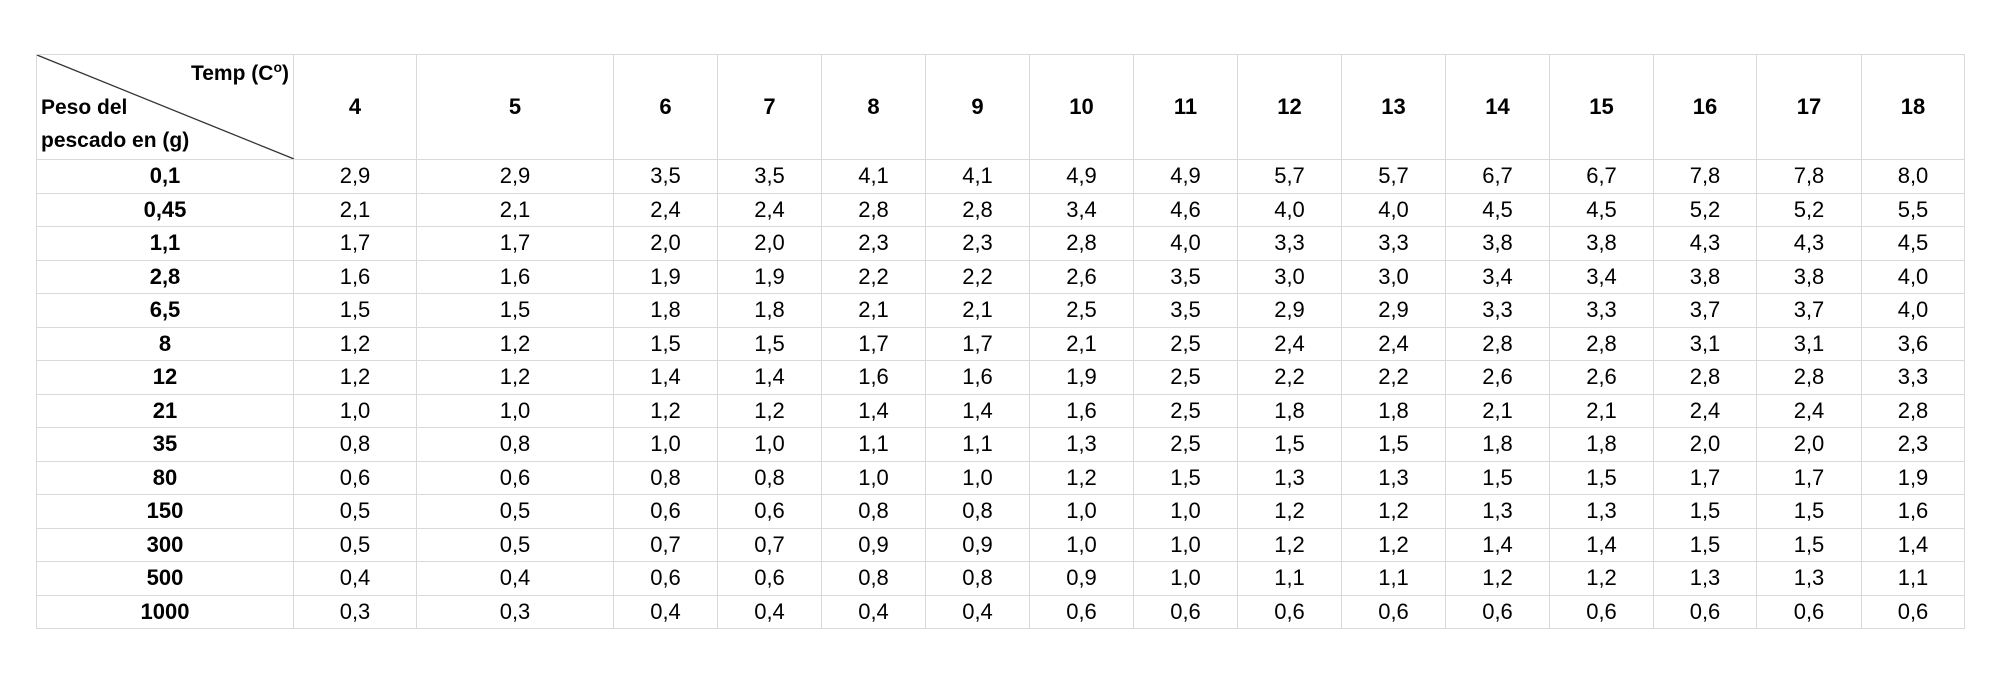 The height and width of the screenshot is (681, 2000). I want to click on column-header: 17, so click(1809, 107).